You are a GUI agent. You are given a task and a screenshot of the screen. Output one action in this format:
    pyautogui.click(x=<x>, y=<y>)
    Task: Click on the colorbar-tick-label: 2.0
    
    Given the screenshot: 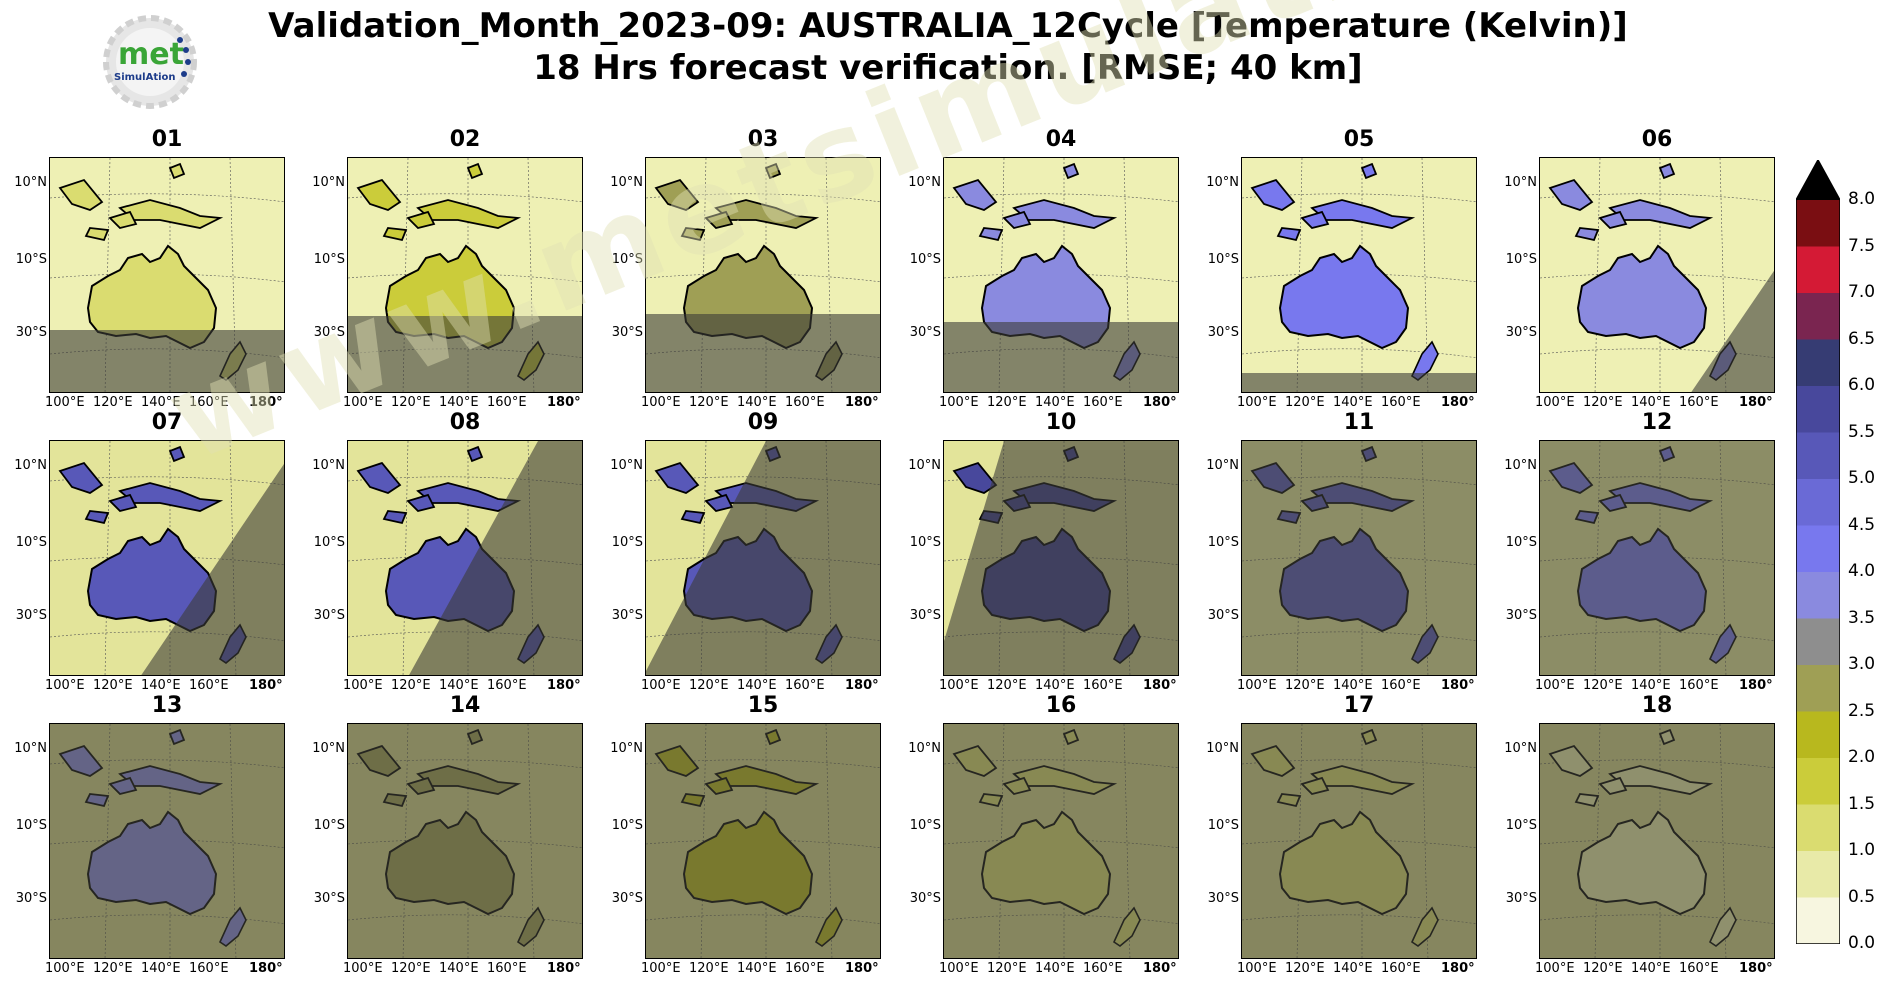 What is the action you would take?
    pyautogui.click(x=1862, y=757)
    